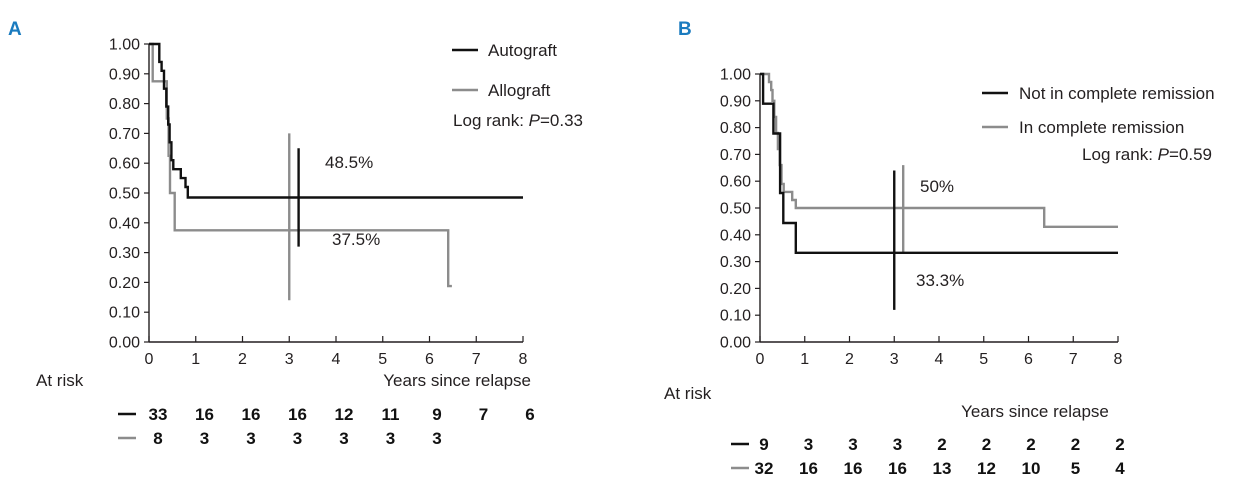 The height and width of the screenshot is (477, 1243). What do you see at coordinates (939, 150) in the screenshot?
I see `panel-b-survival-curve-in-complete-remission` at bounding box center [939, 150].